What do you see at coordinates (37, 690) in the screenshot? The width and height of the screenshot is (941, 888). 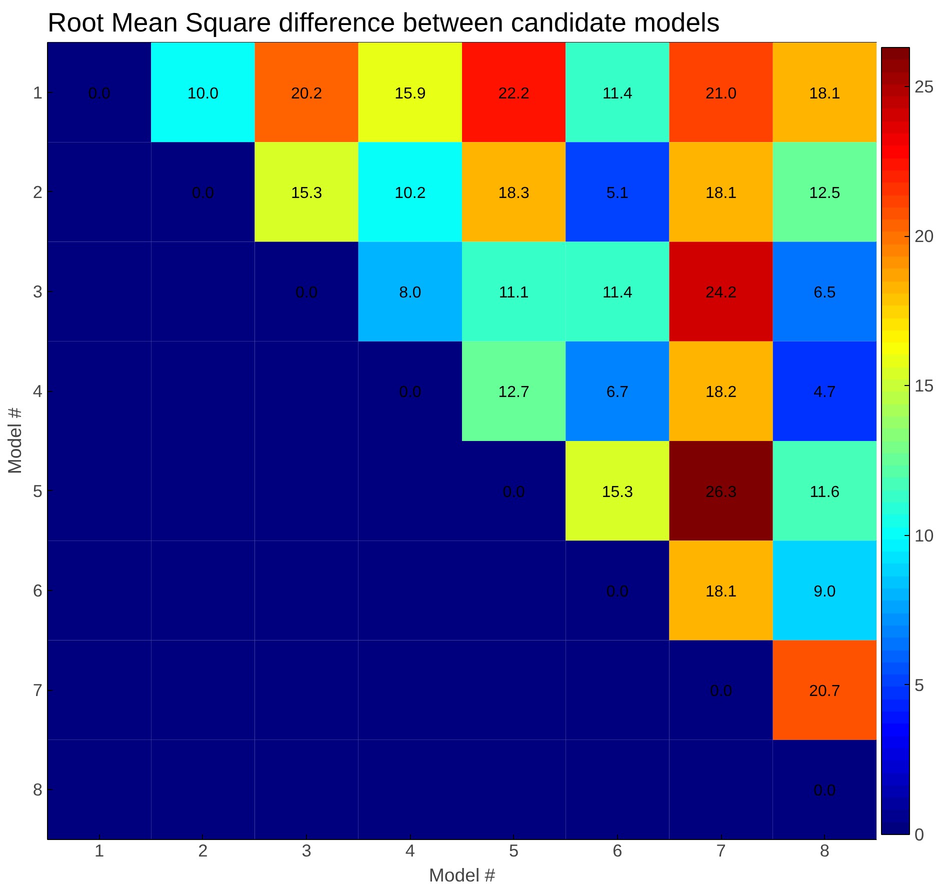 I see `y-tick-label: 7` at bounding box center [37, 690].